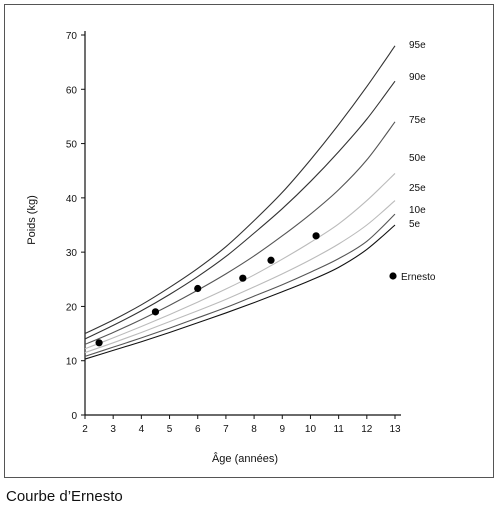 This screenshot has width=500, height=511. I want to click on x-tick-label: 13, so click(395, 429).